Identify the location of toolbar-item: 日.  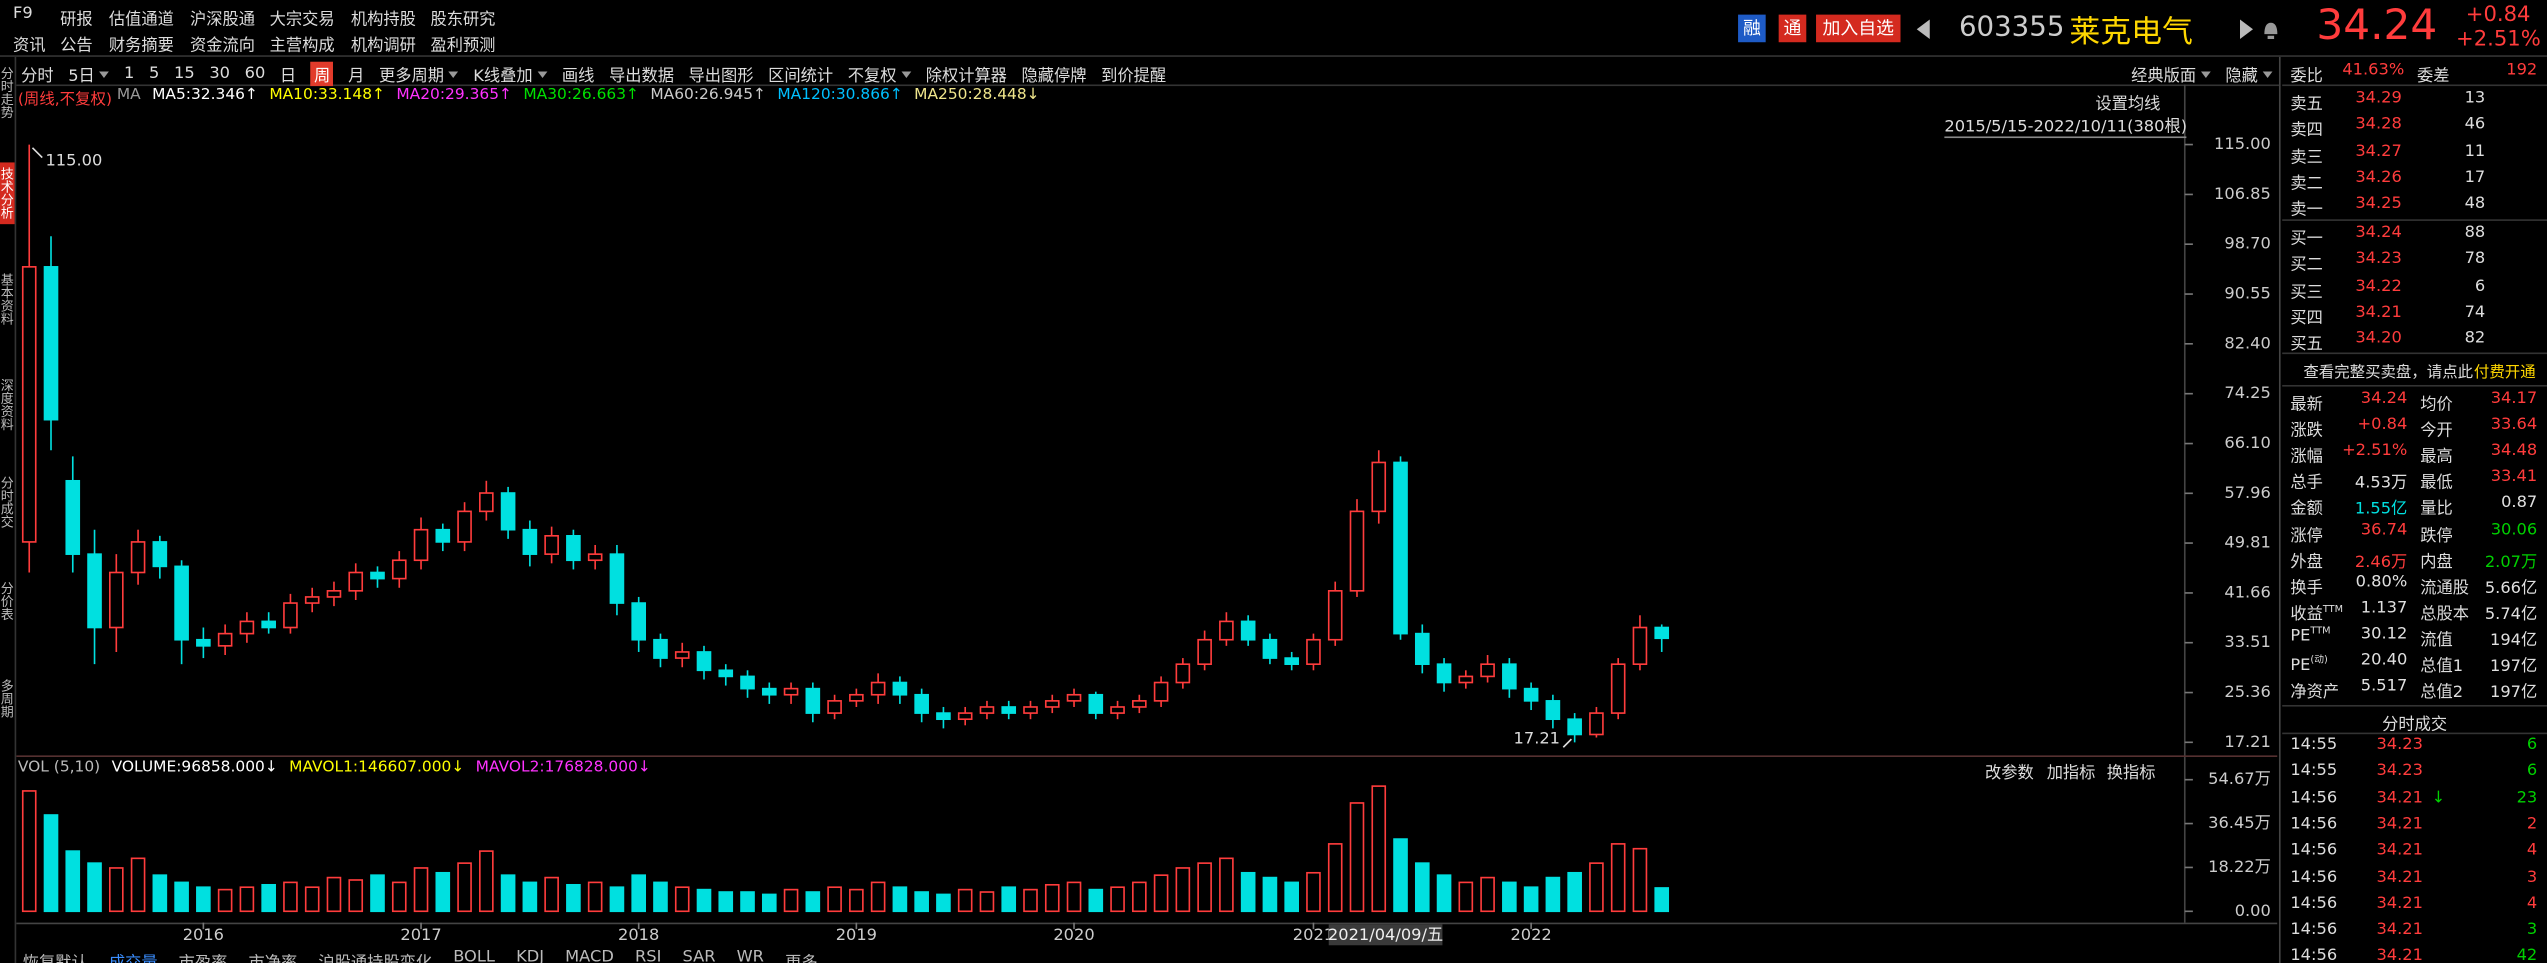
(288, 76).